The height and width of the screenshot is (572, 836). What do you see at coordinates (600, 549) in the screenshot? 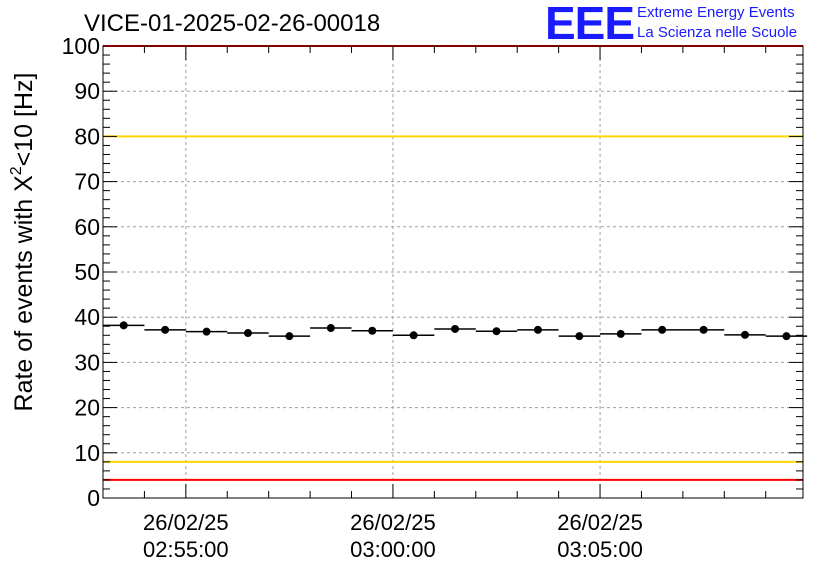
I see `x-tick-label-time: 03:05:00` at bounding box center [600, 549].